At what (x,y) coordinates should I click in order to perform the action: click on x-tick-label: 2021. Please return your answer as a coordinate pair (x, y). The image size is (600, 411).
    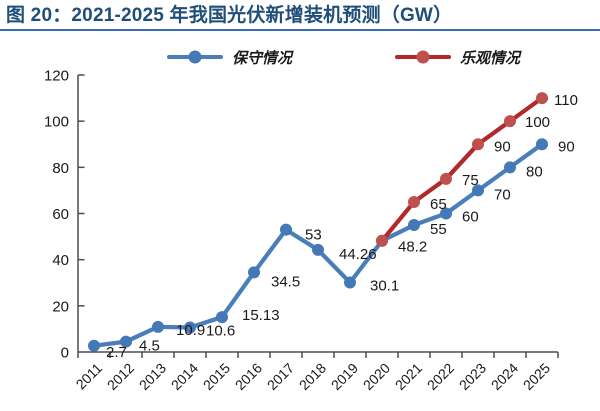
    Looking at the image, I should click on (408, 376).